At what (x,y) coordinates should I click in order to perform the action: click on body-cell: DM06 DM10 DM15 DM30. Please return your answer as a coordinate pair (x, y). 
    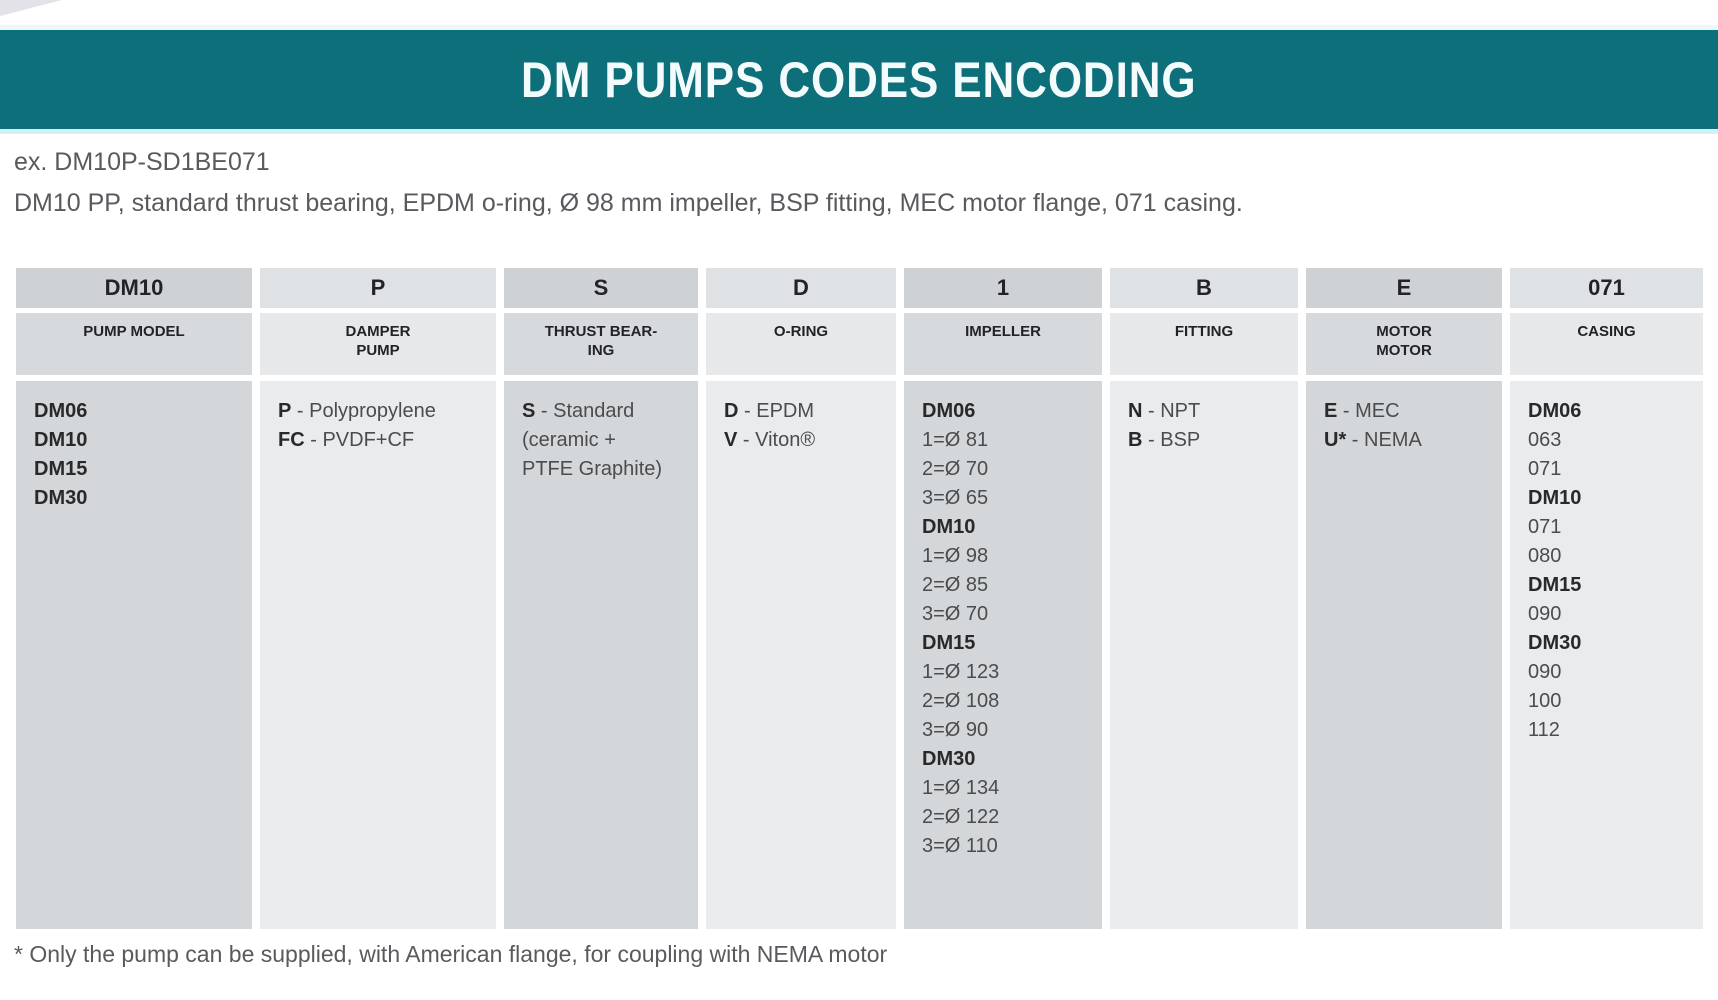
    Looking at the image, I should click on (134, 655).